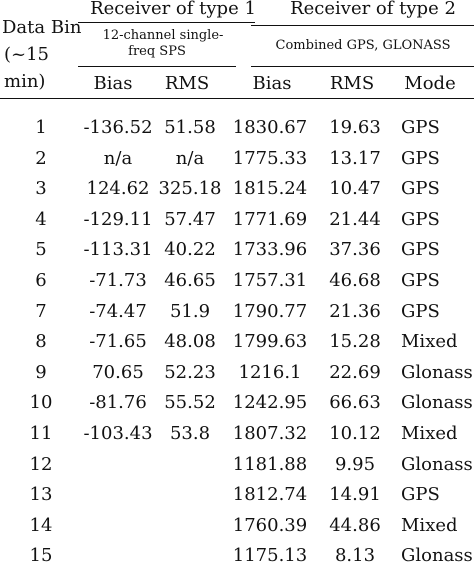 The image size is (474, 579). Describe the element at coordinates (270, 342) in the screenshot. I see `cell-bias-2: 1799.63` at that location.